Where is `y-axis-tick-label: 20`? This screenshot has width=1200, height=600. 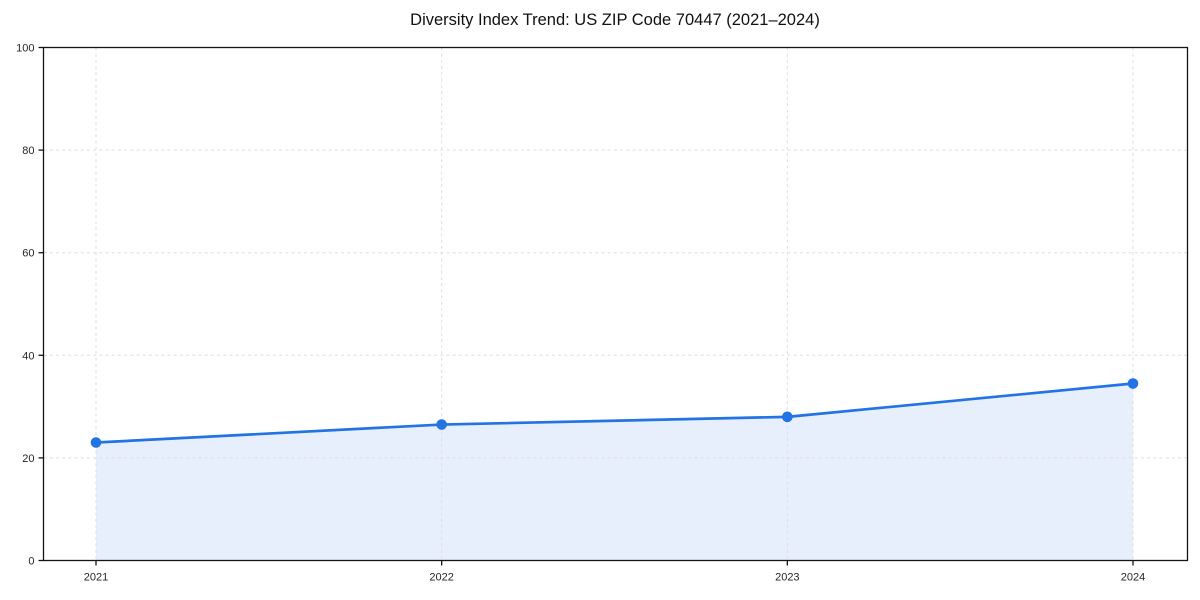 y-axis-tick-label: 20 is located at coordinates (28, 459).